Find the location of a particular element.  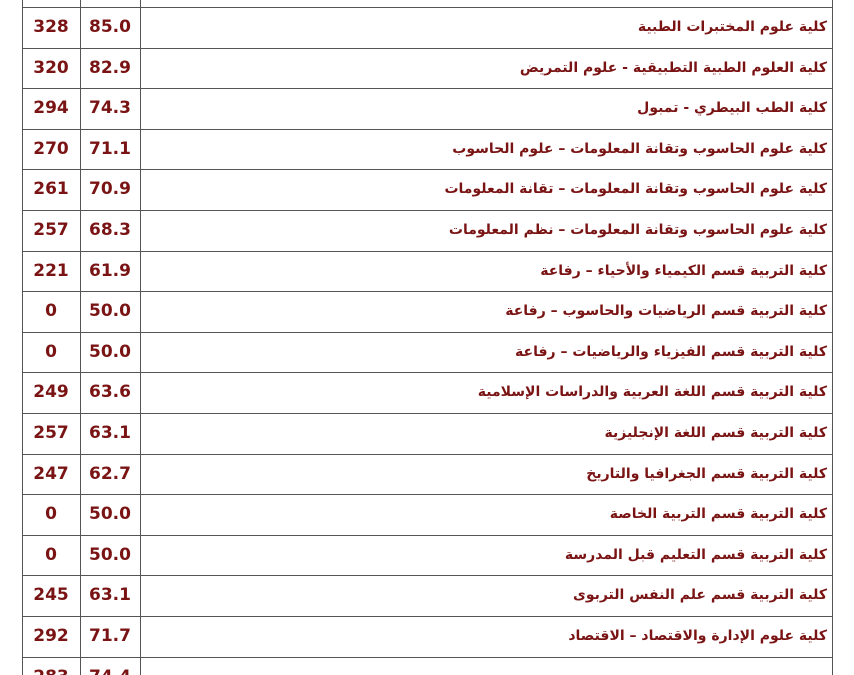

college-name: كلية التربية قسم التربية الخاصة is located at coordinates (718, 514).